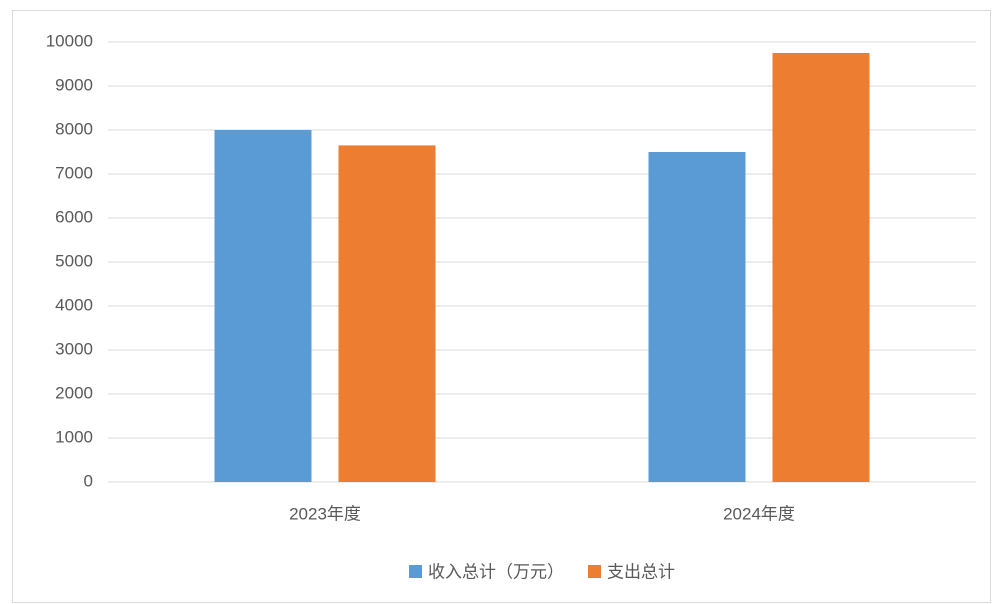 The image size is (994, 604). What do you see at coordinates (641, 571) in the screenshot?
I see `legend-label: 支出总计` at bounding box center [641, 571].